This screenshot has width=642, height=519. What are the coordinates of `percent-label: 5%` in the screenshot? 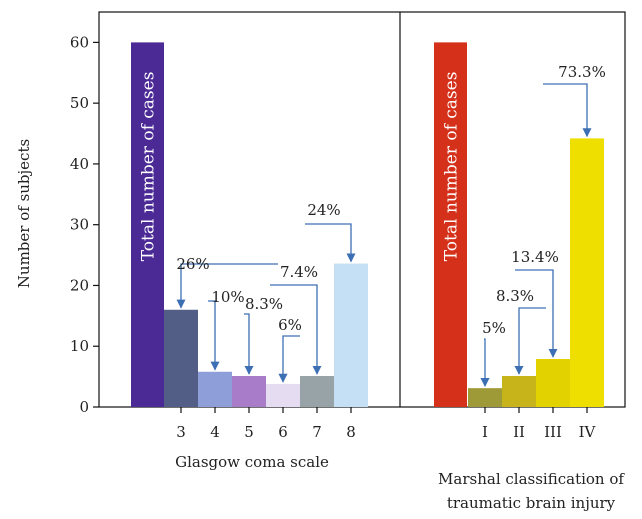 It's located at (494, 328).